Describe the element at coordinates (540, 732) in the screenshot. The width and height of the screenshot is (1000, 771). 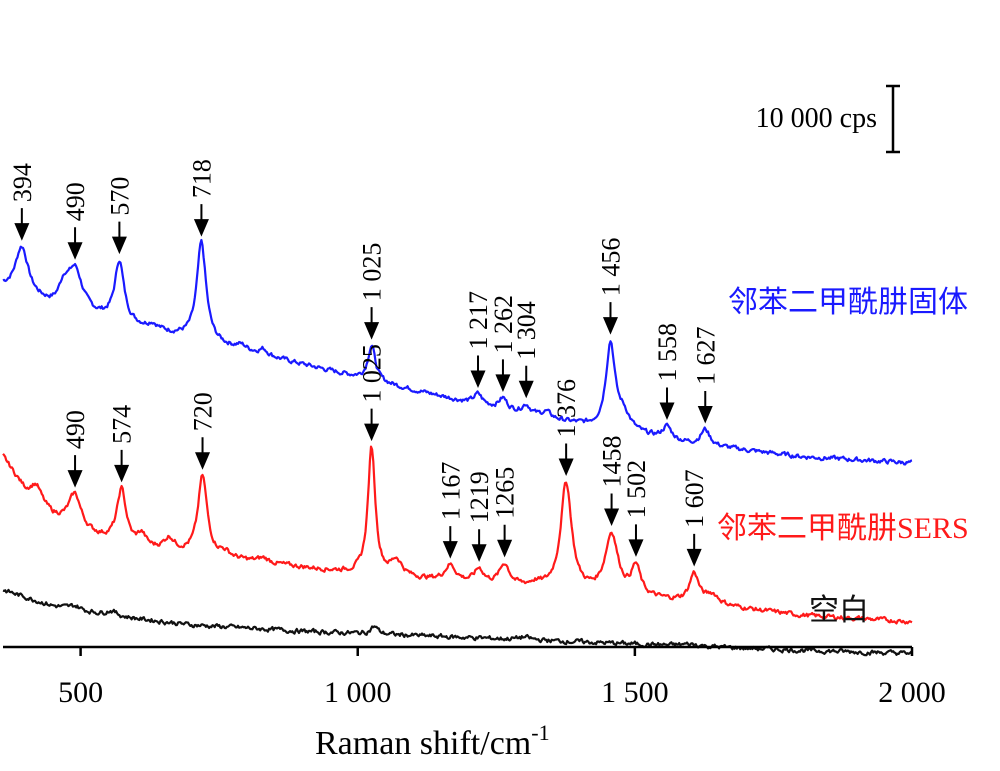
I see `x-axis-title-superscript: -1` at that location.